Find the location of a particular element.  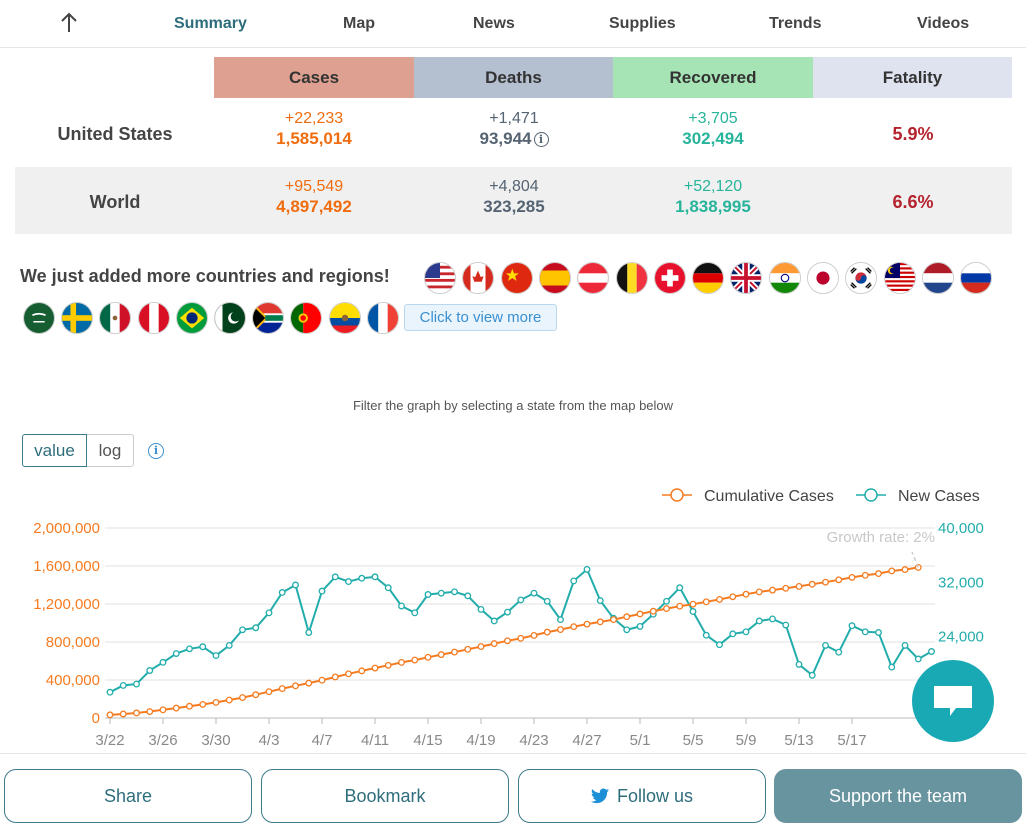

chat-button is located at coordinates (953, 701).